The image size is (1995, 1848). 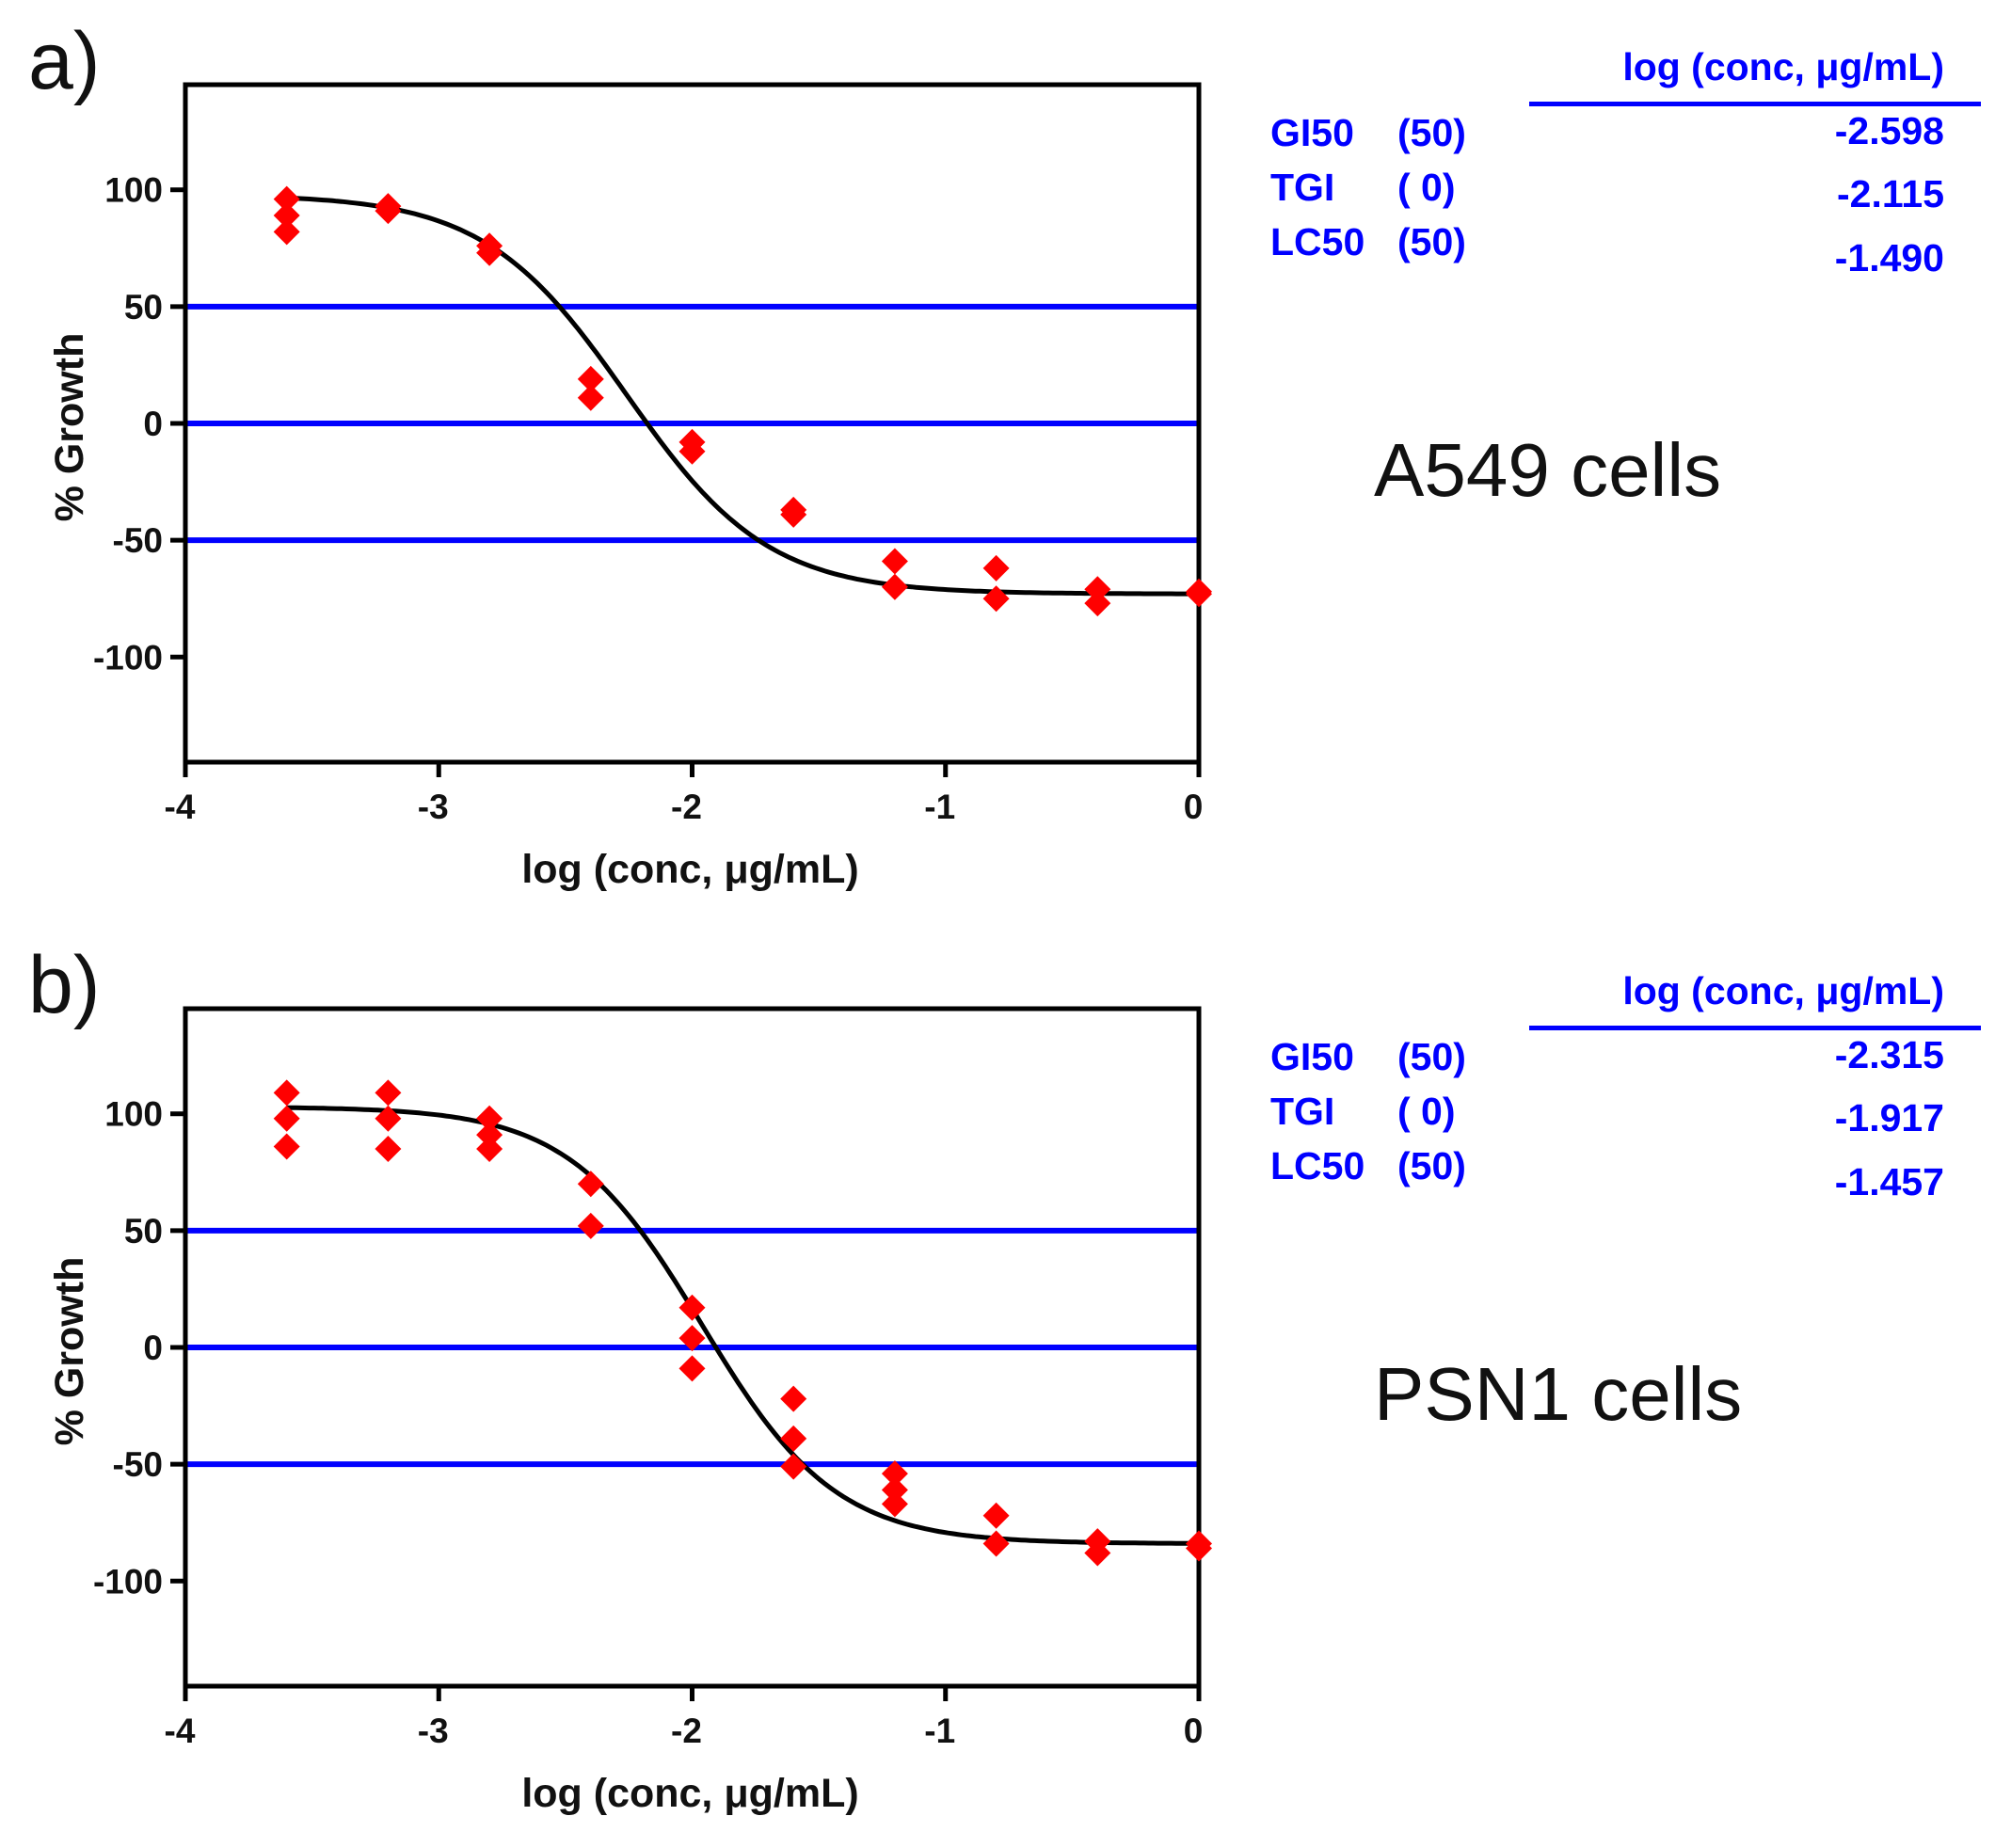 What do you see at coordinates (153, 424) in the screenshot?
I see `y-tick-label: 0` at bounding box center [153, 424].